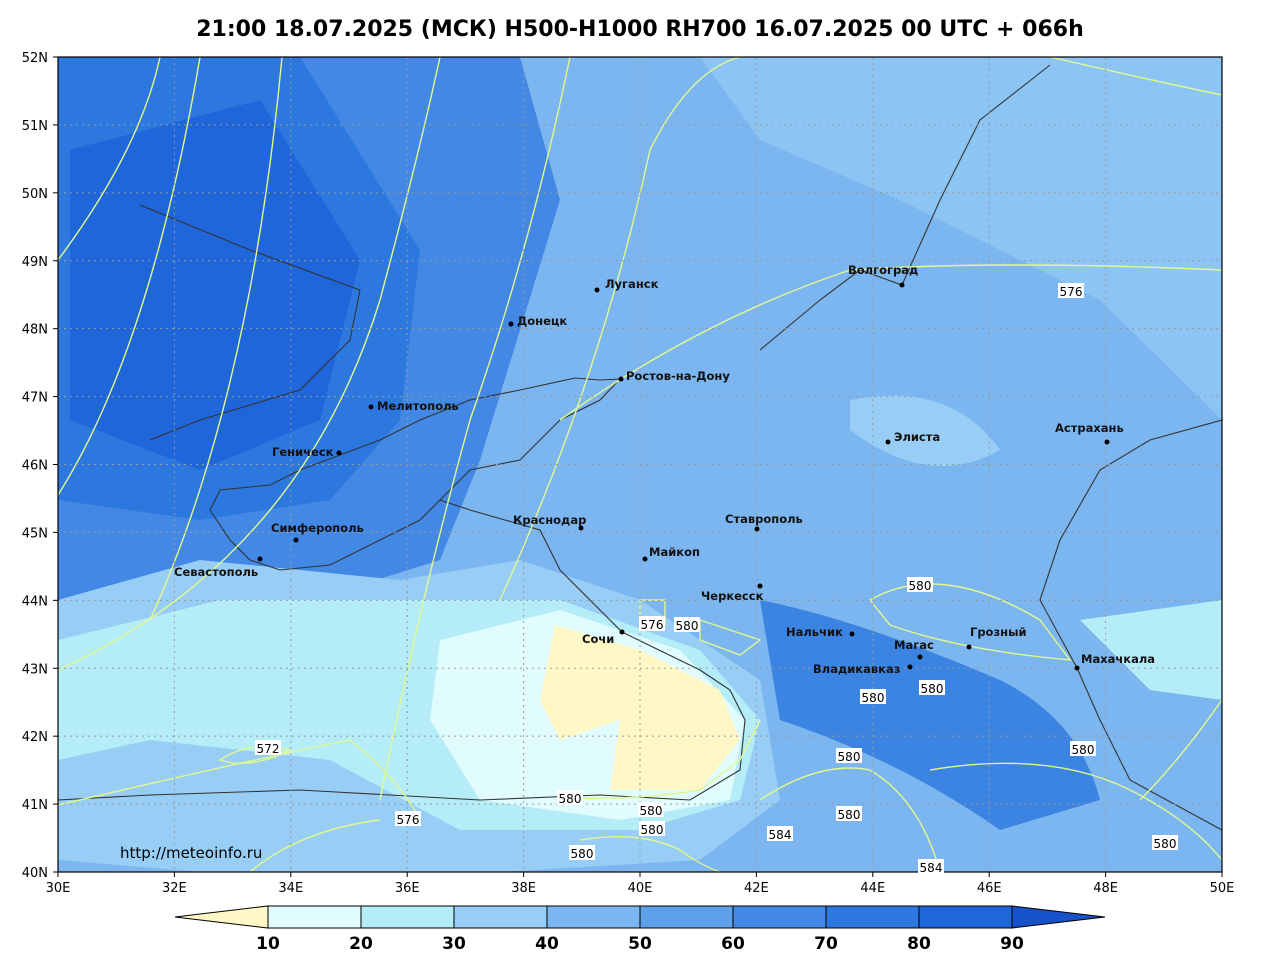  Describe the element at coordinates (872, 888) in the screenshot. I see `lon-label: 44E` at that location.